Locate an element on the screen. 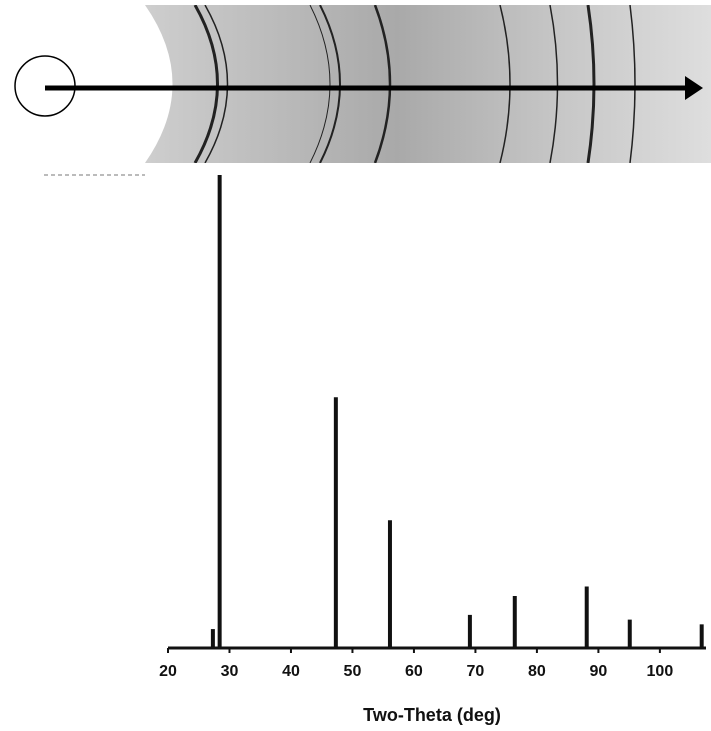 Image resolution: width=711 pixels, height=731 pixels. x-tick-label: 40 is located at coordinates (291, 671).